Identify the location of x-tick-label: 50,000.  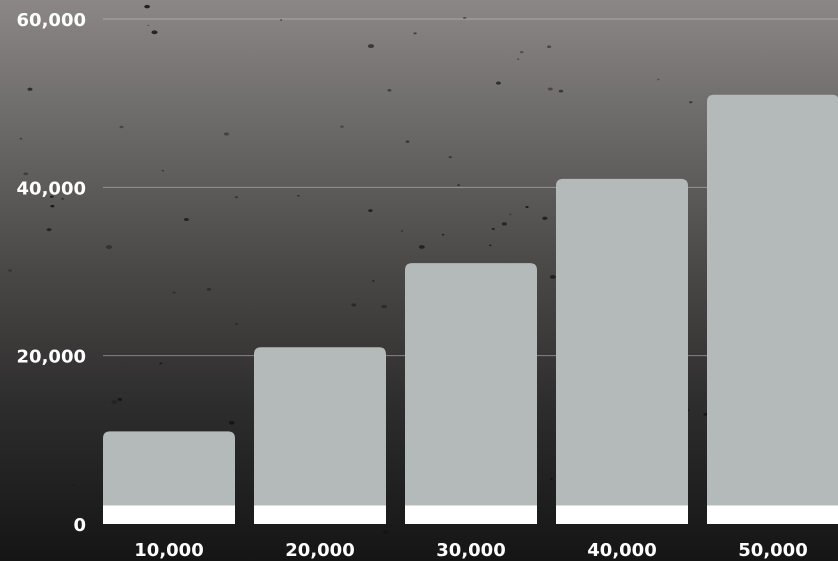
(772, 550).